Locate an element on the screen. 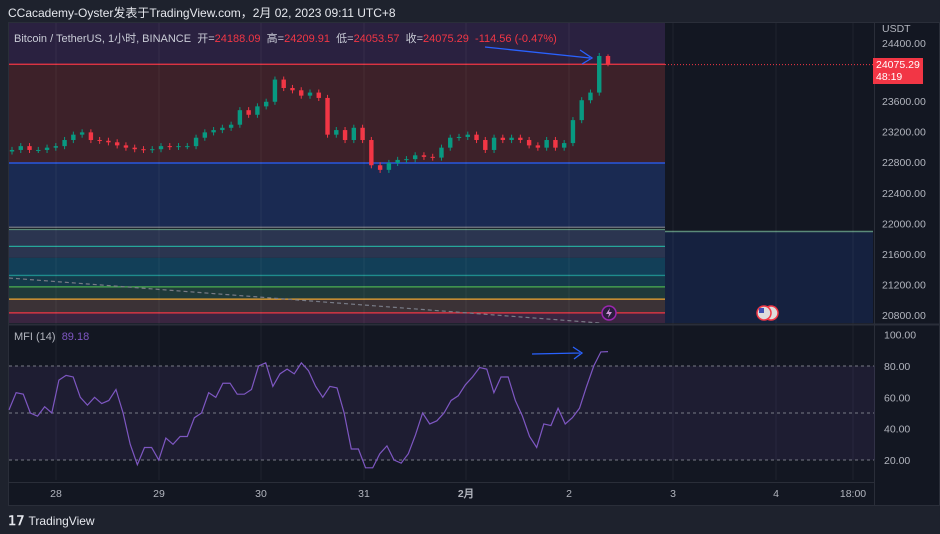 This screenshot has width=940, height=534. price-tick: 22800.00 is located at coordinates (904, 163).